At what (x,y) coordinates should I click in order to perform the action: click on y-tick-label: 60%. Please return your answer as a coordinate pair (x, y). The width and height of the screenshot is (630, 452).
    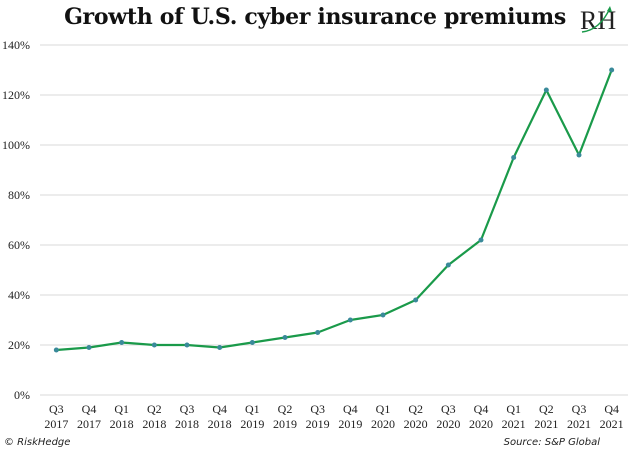
    Looking at the image, I should click on (19, 245).